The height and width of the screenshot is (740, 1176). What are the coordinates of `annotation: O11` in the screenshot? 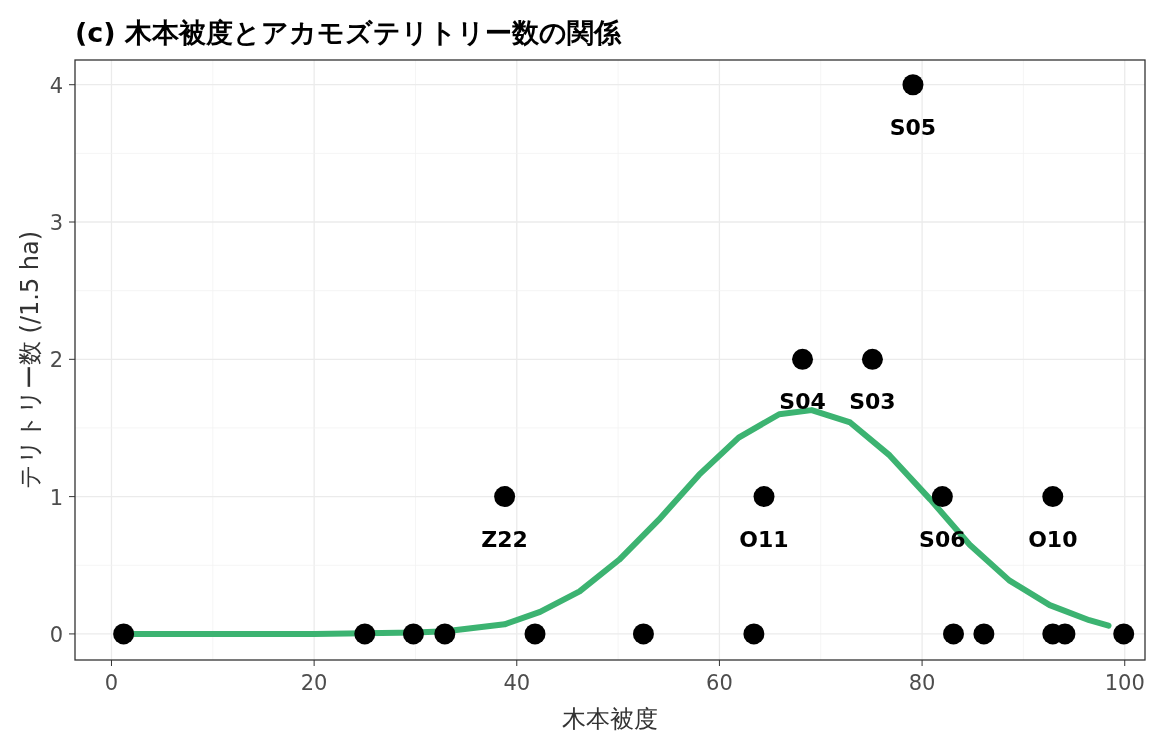 It's located at (764, 539).